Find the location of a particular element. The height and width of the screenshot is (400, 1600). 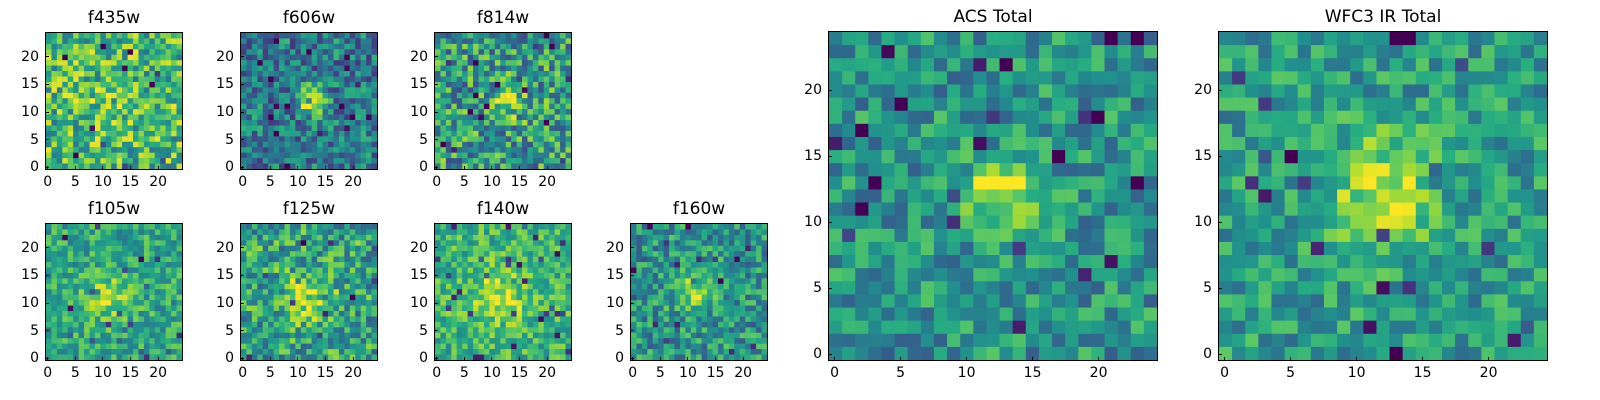

panel-f160w: f160w 0 5 10 15 20 0 5 10 15 20 is located at coordinates (687, 289).